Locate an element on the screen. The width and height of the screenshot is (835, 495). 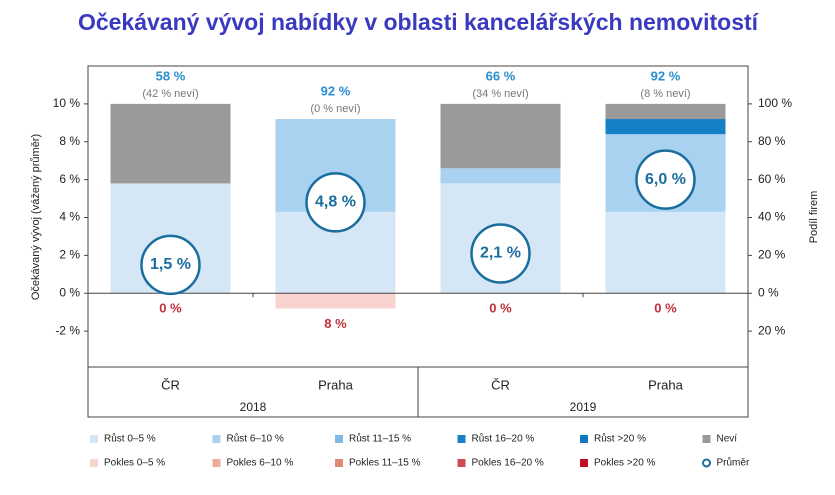
average-label: 2,1 % is located at coordinates (500, 253).